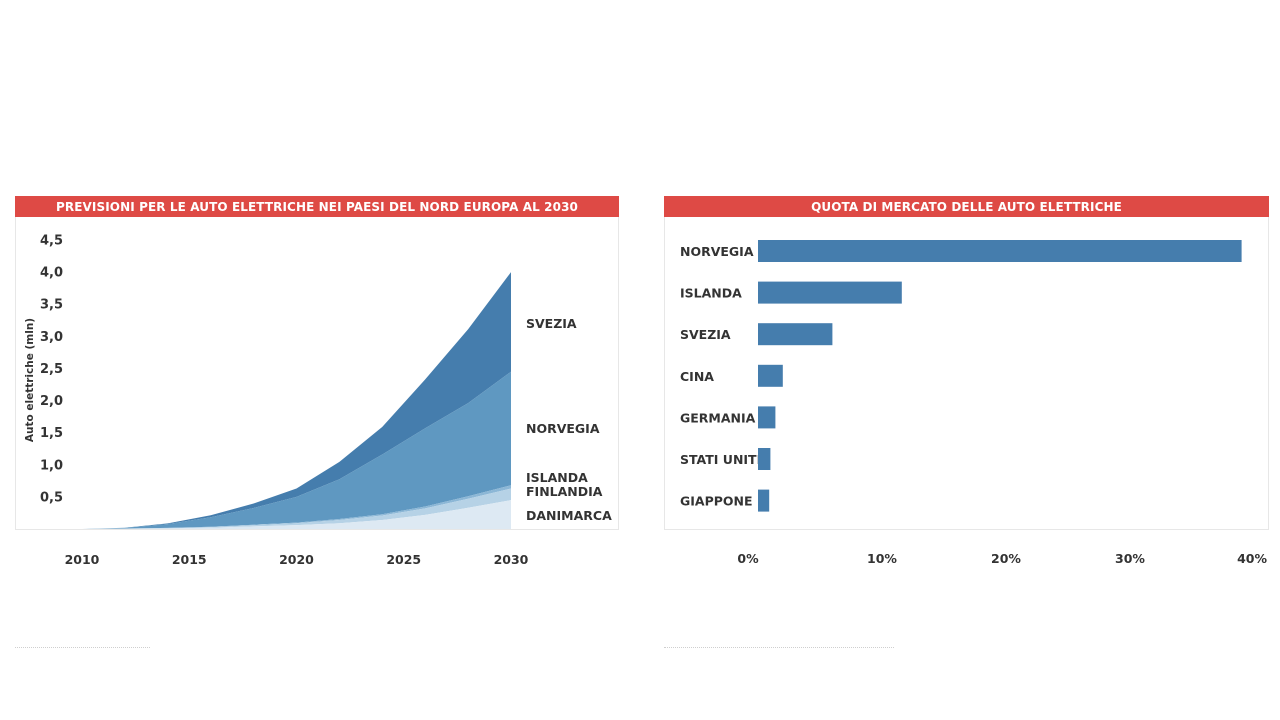  Describe the element at coordinates (966, 206) in the screenshot. I see `bar-chart-title: QUOTA DI MERCATO DELLE AUTO ELETTRICHE` at that location.